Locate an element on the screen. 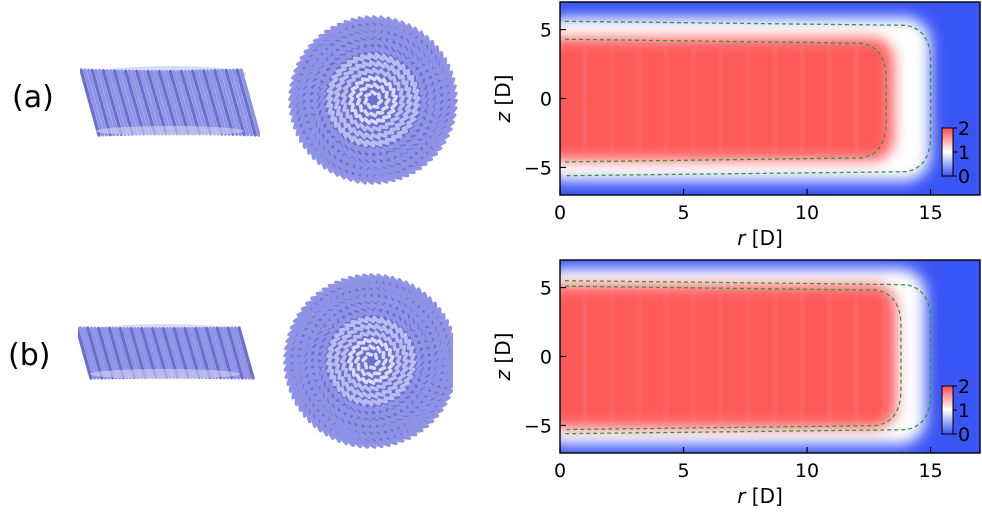 Image resolution: width=982 pixels, height=517 pixels. render-a-side-view is located at coordinates (170, 101).